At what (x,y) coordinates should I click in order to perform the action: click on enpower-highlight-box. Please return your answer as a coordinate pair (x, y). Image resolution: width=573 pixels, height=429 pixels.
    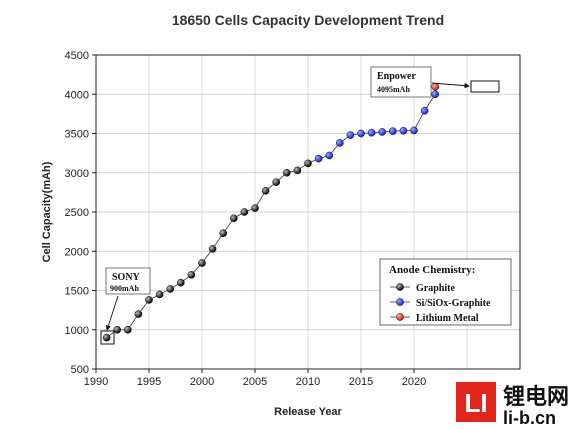
    Looking at the image, I should click on (485, 86).